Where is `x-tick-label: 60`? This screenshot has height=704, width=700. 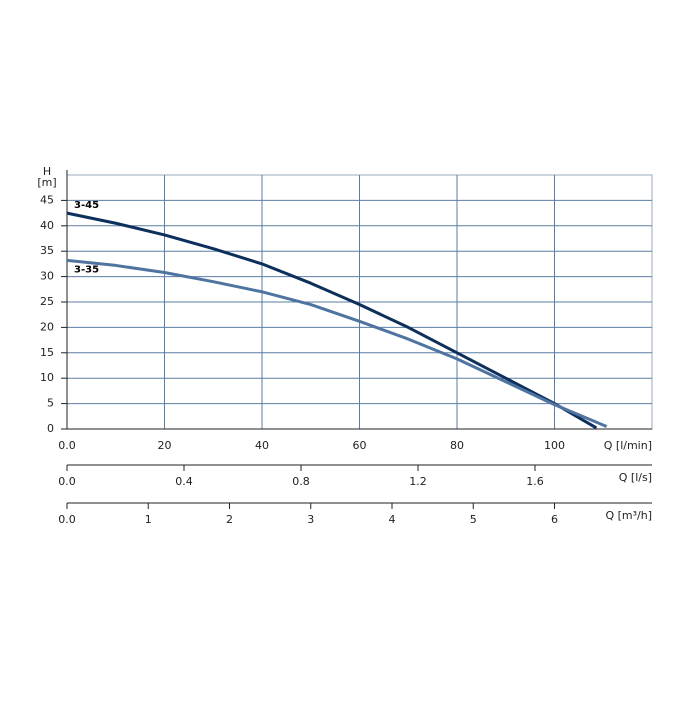 x-tick-label: 60 is located at coordinates (360, 445).